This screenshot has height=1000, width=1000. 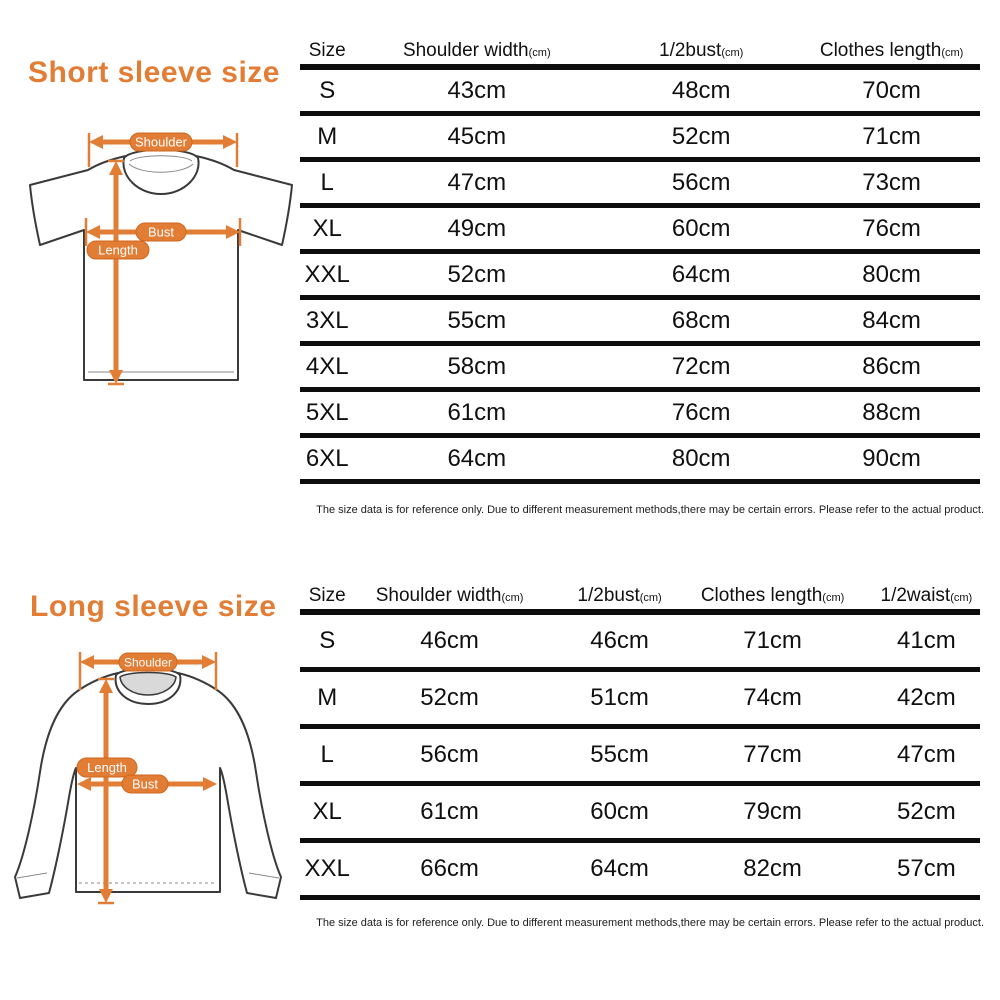 What do you see at coordinates (891, 90) in the screenshot?
I see `measurement-value: 70cm` at bounding box center [891, 90].